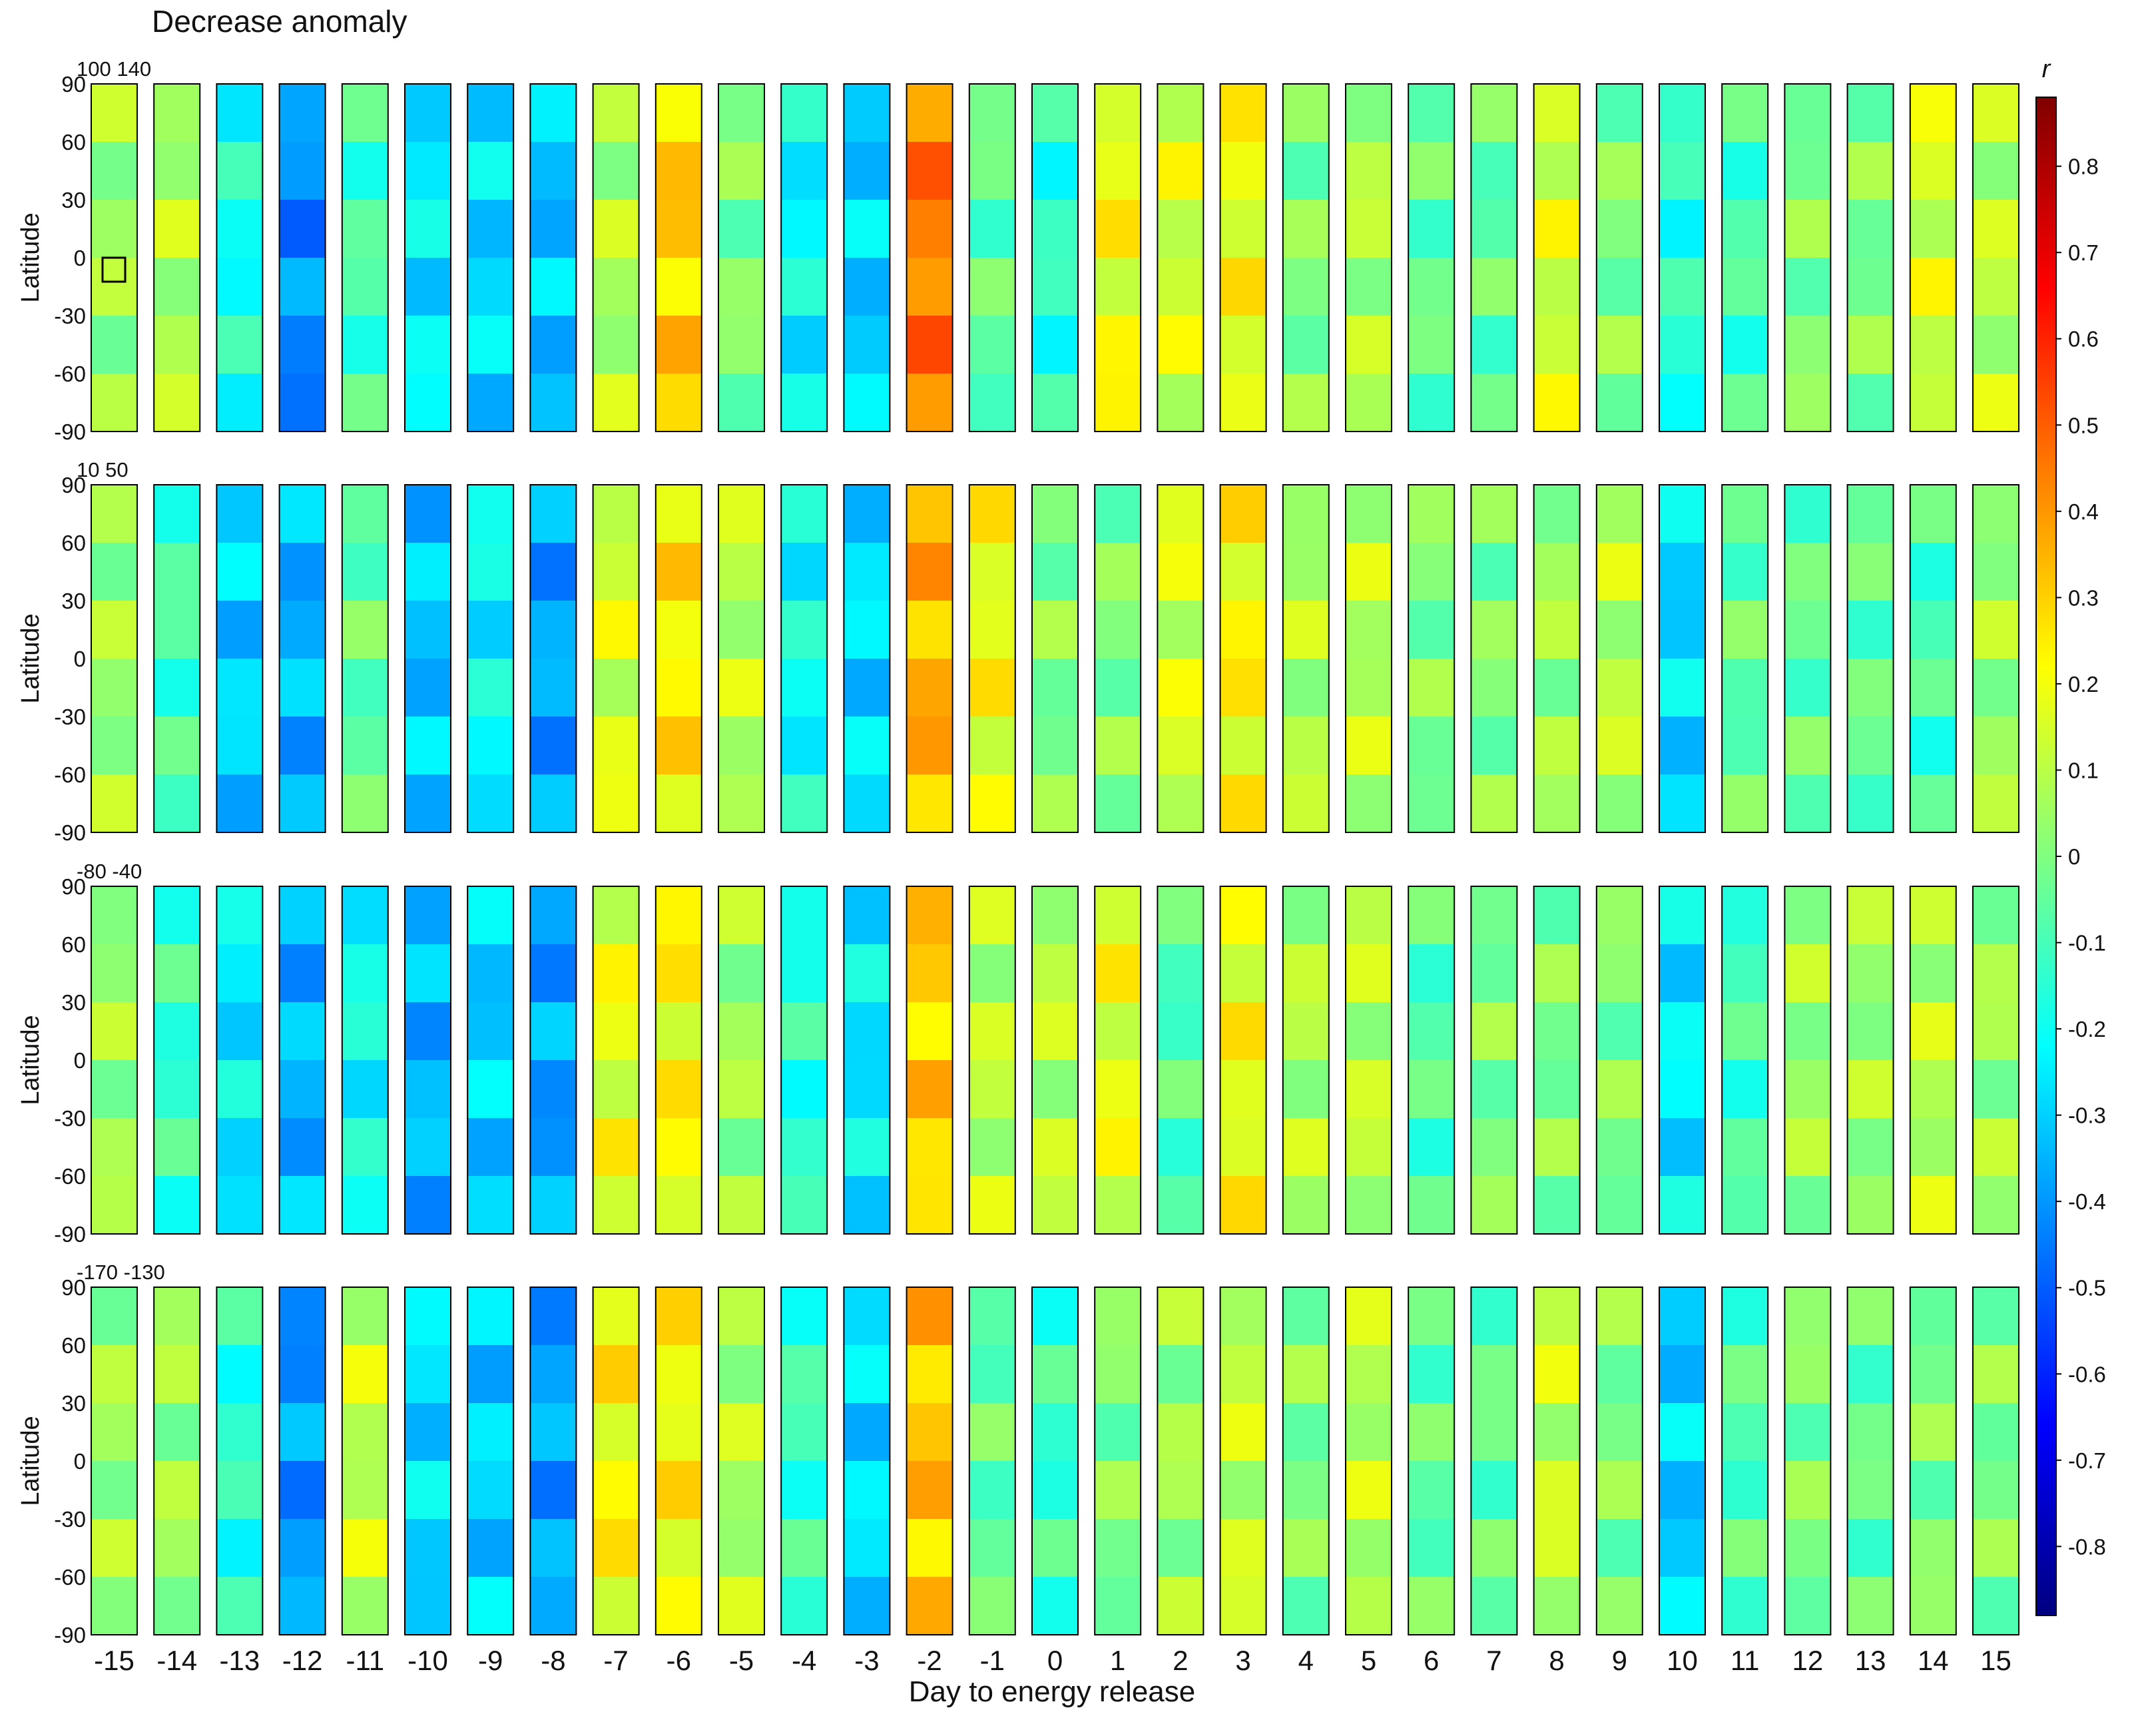  What do you see at coordinates (1557, 1660) in the screenshot?
I see `day-tick-label: 8` at bounding box center [1557, 1660].